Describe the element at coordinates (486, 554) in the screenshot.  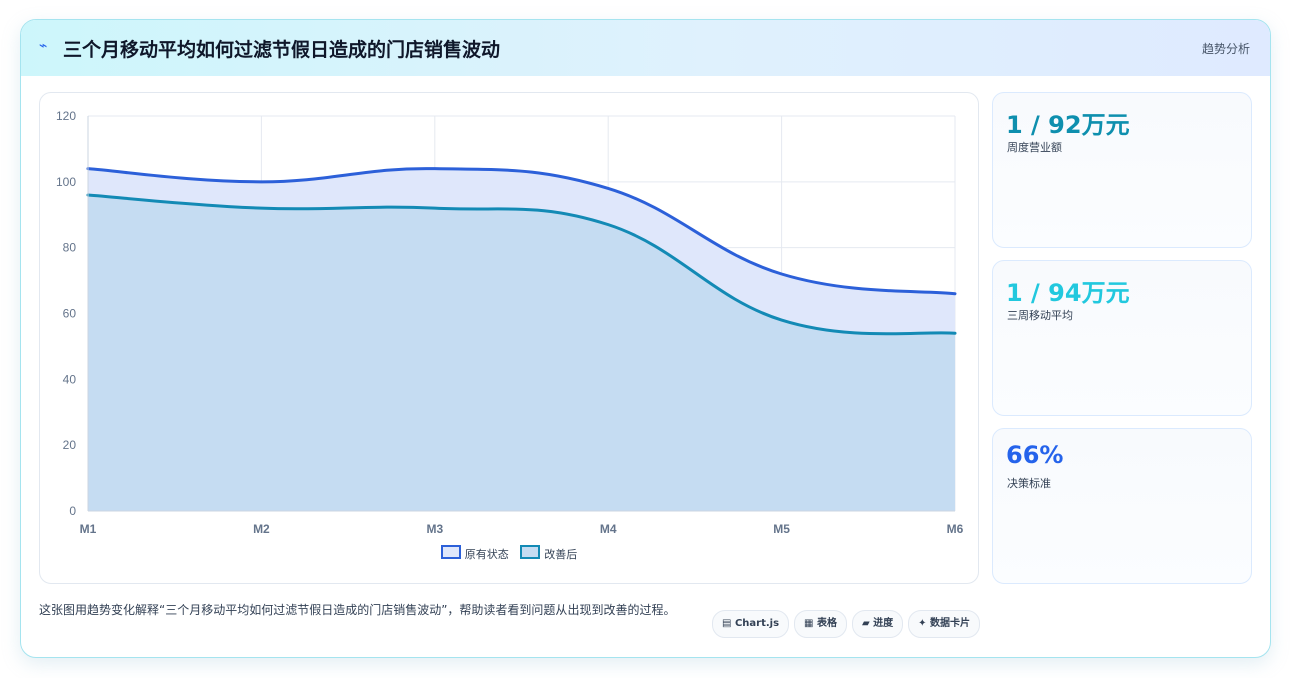
I see `legend-label: 原有状态` at that location.